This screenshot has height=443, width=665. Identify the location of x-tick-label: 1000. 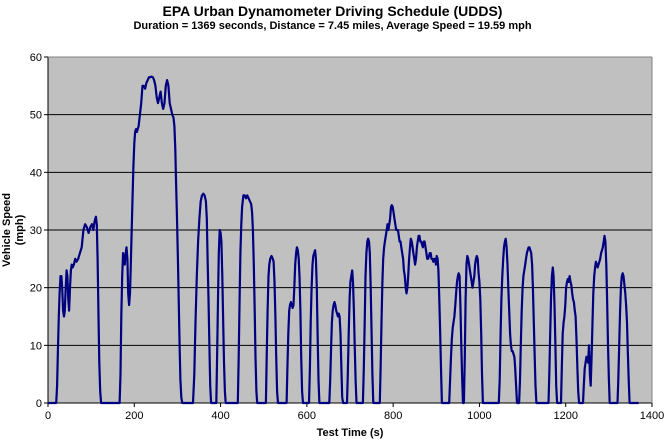
(479, 416).